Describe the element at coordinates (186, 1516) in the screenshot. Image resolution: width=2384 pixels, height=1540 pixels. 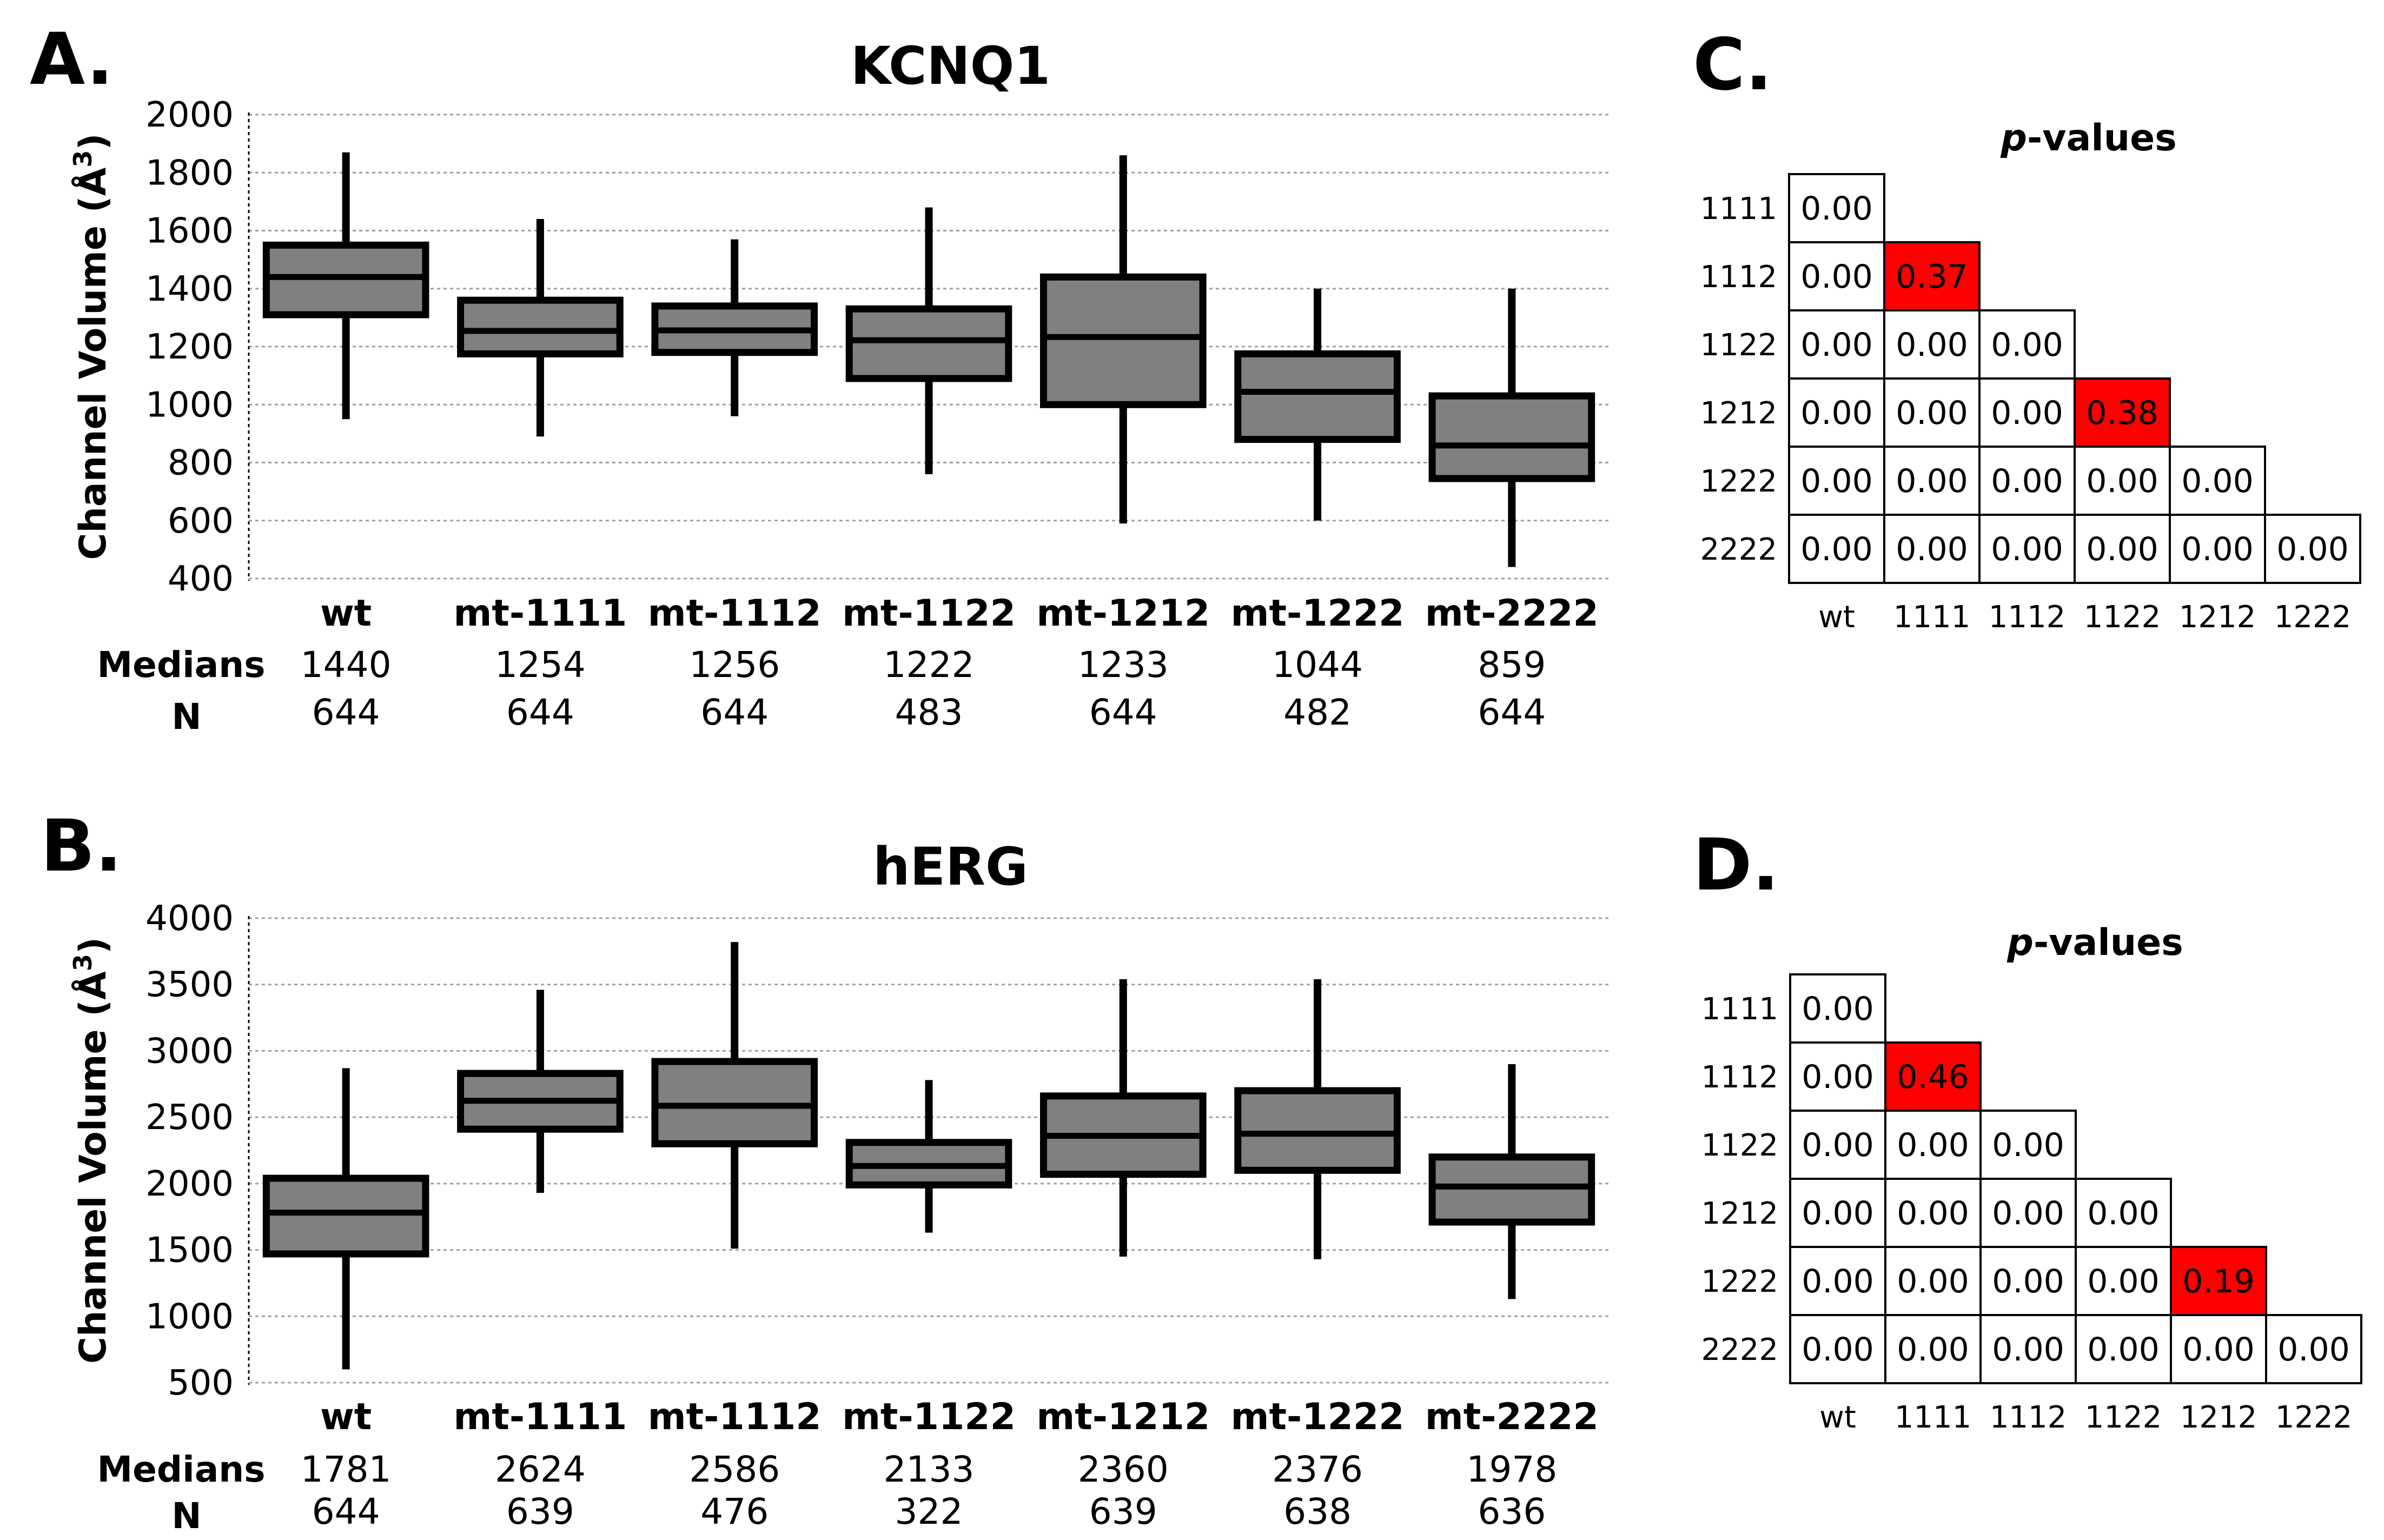
I see `n-row-label: N` at that location.